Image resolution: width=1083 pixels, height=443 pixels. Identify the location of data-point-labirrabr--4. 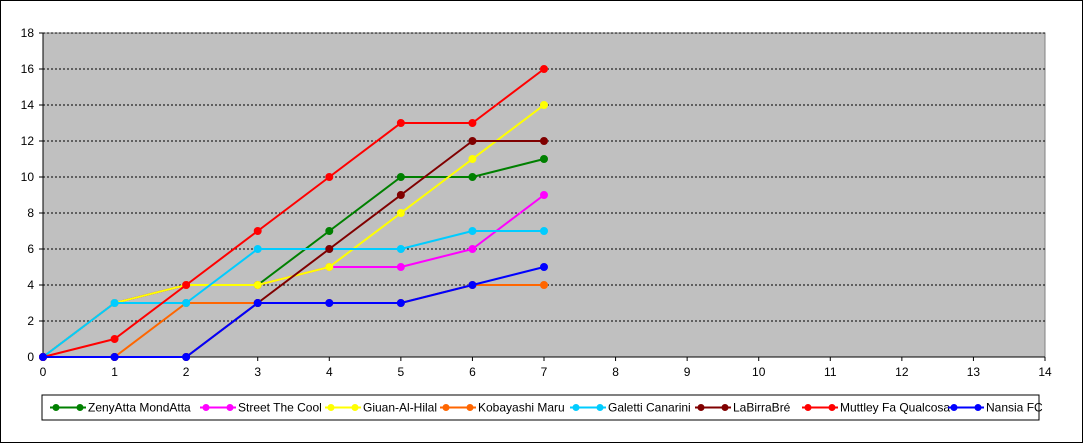
(329, 249).